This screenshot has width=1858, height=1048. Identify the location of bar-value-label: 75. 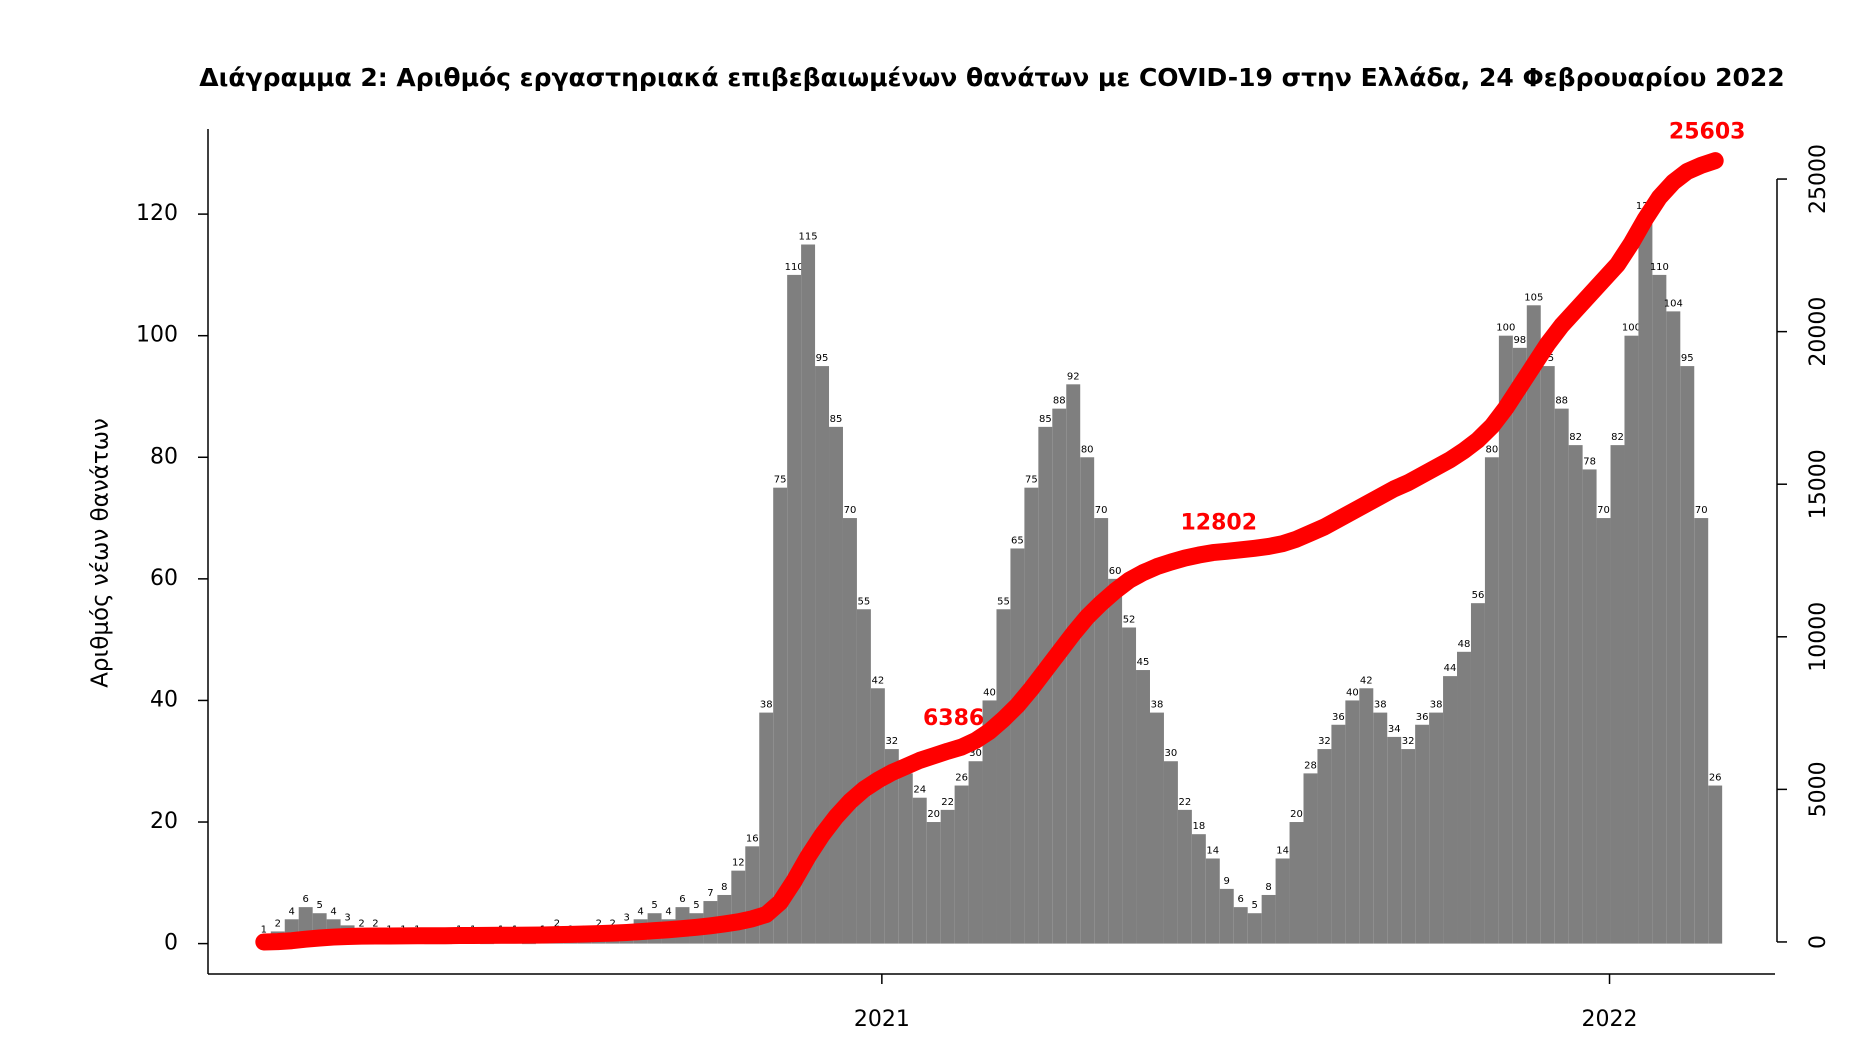
(1031, 480).